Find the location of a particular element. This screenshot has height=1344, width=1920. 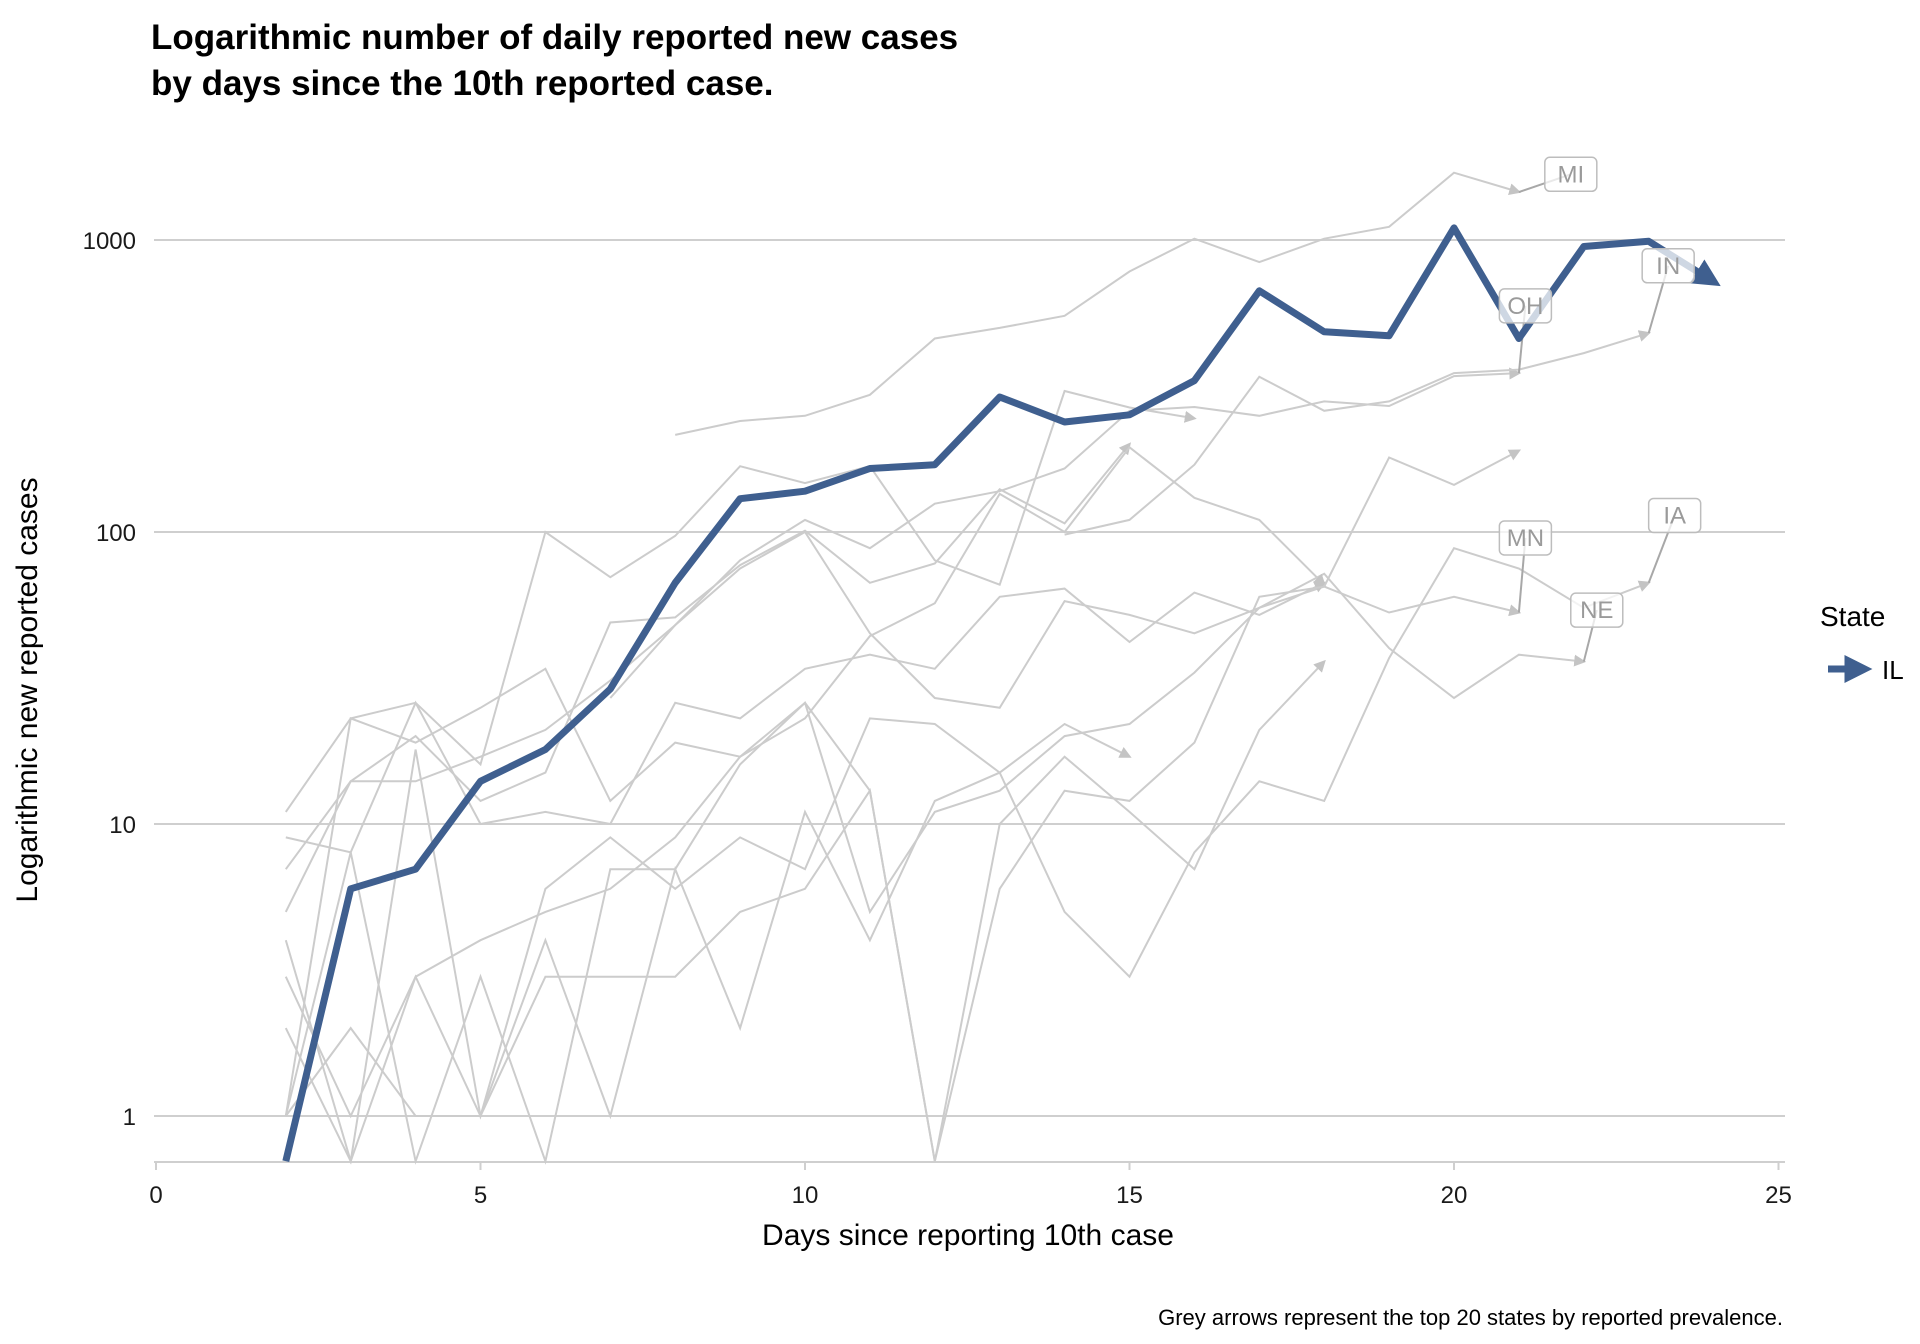

x-tick-label-25: 25 is located at coordinates (1778, 1195).